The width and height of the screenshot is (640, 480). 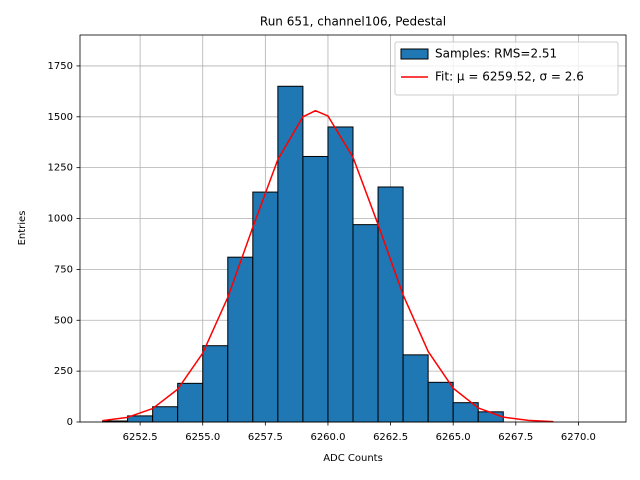 What do you see at coordinates (353, 458) in the screenshot?
I see `x-axis-label: ADC Counts` at bounding box center [353, 458].